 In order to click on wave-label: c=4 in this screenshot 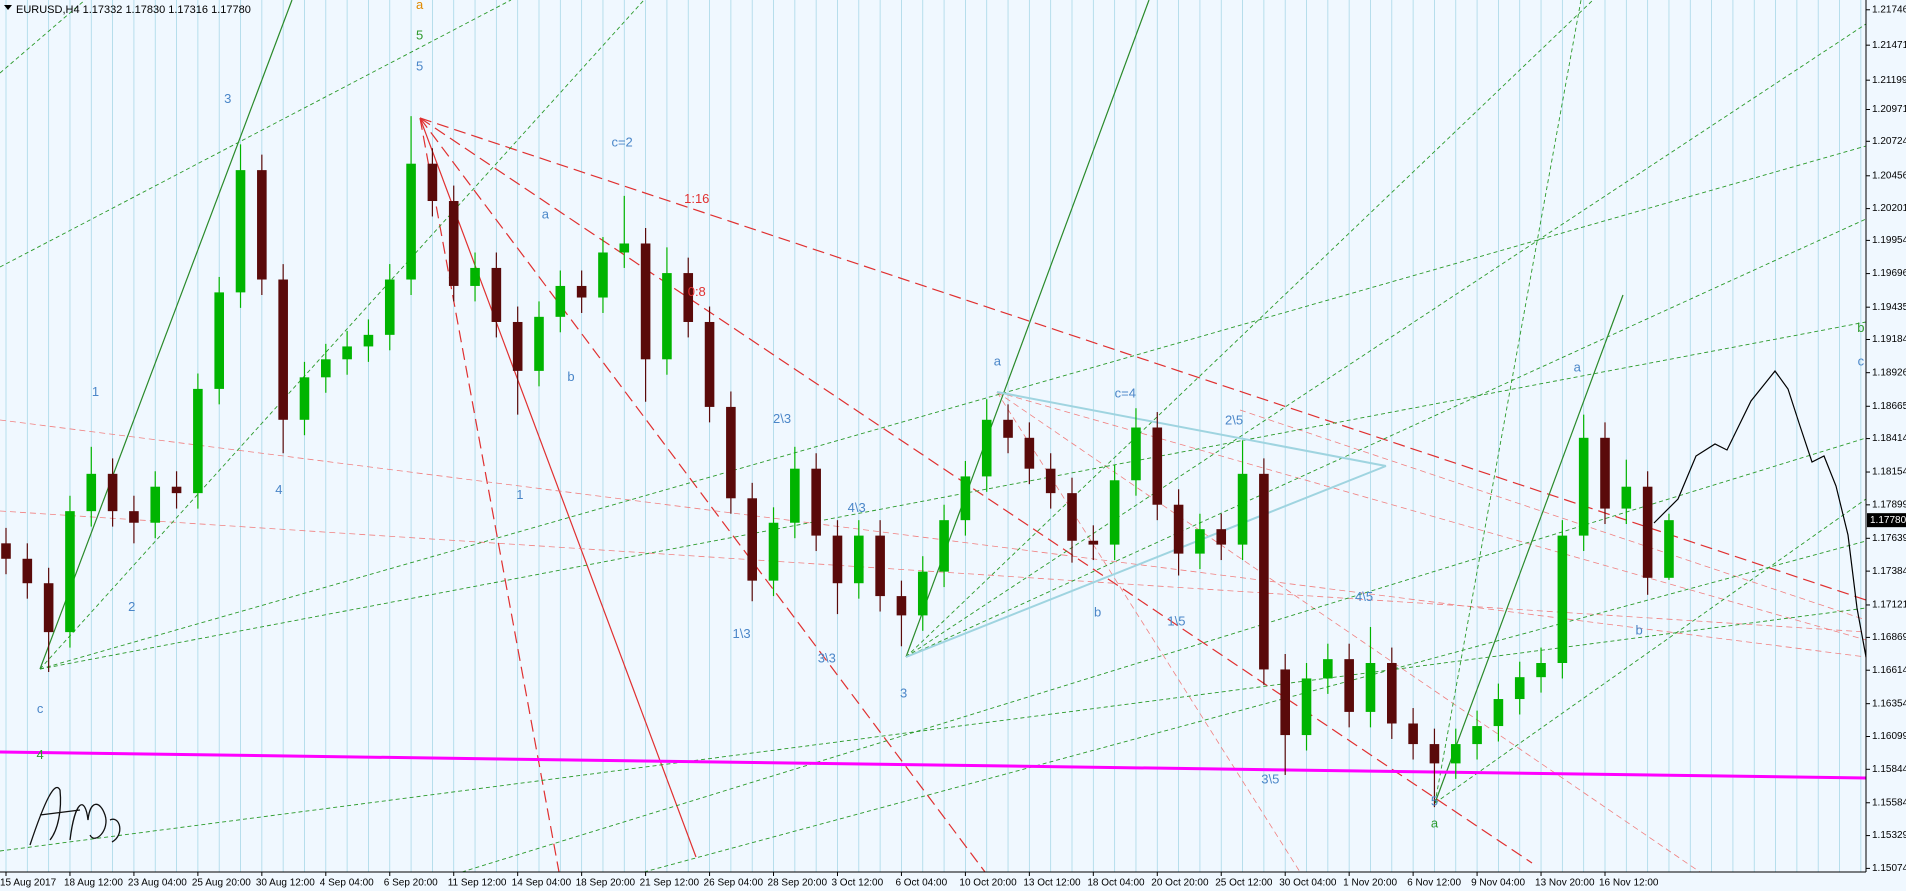, I will do `click(1125, 392)`.